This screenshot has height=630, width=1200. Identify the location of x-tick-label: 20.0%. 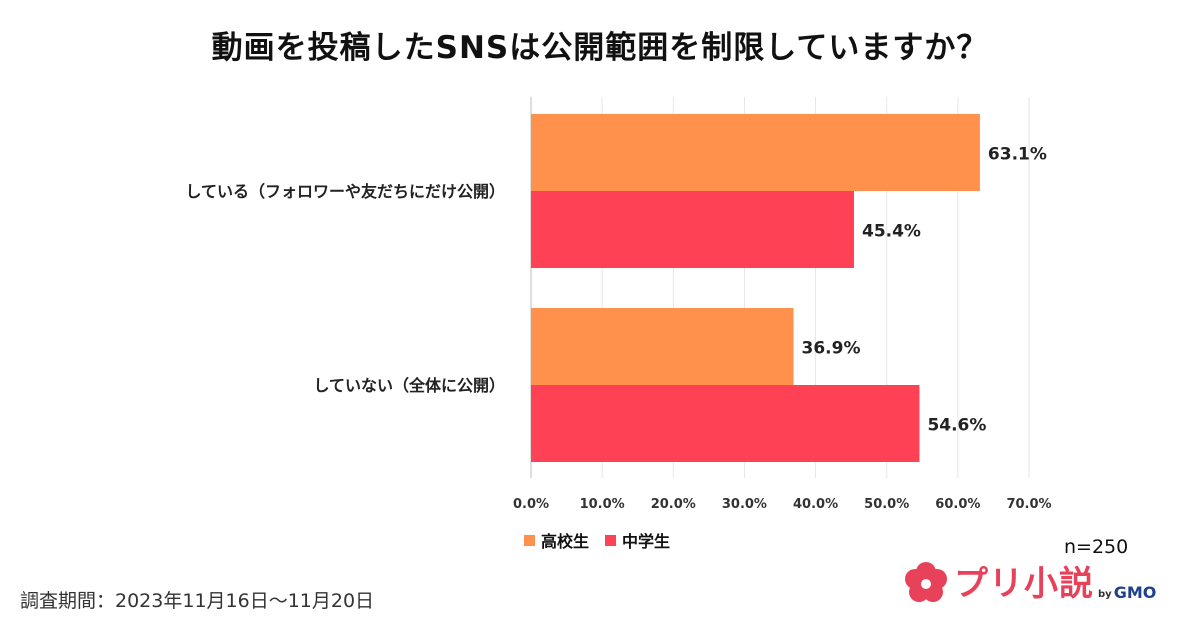
(673, 504).